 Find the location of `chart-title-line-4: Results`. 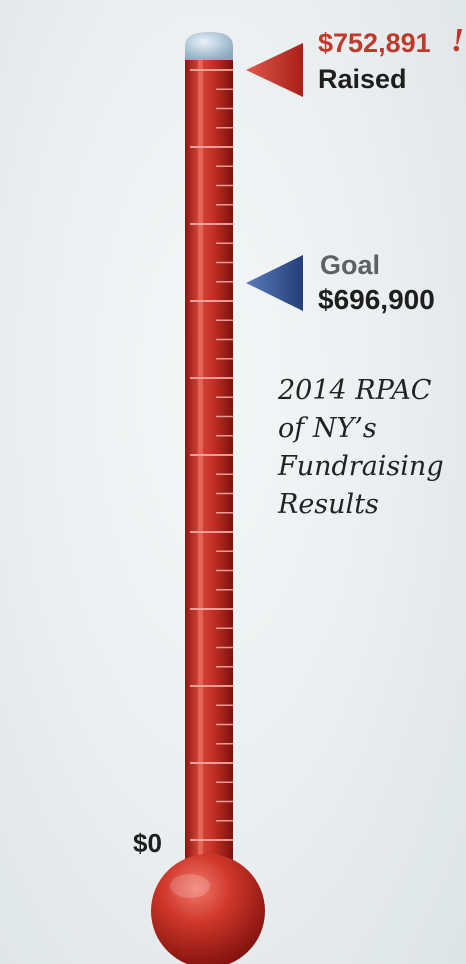

chart-title-line-4: Results is located at coordinates (328, 504).